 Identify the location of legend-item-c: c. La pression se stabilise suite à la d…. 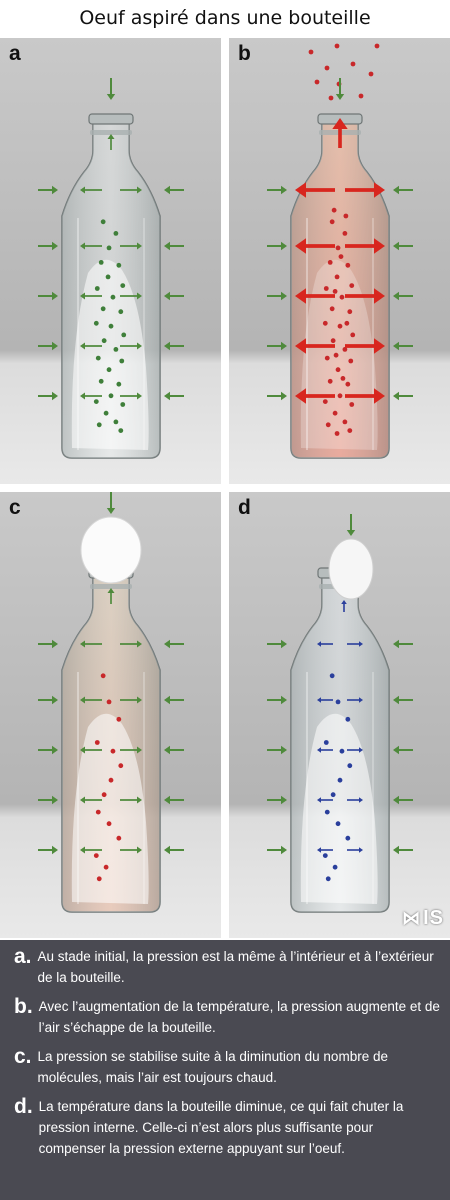
(227, 1067).